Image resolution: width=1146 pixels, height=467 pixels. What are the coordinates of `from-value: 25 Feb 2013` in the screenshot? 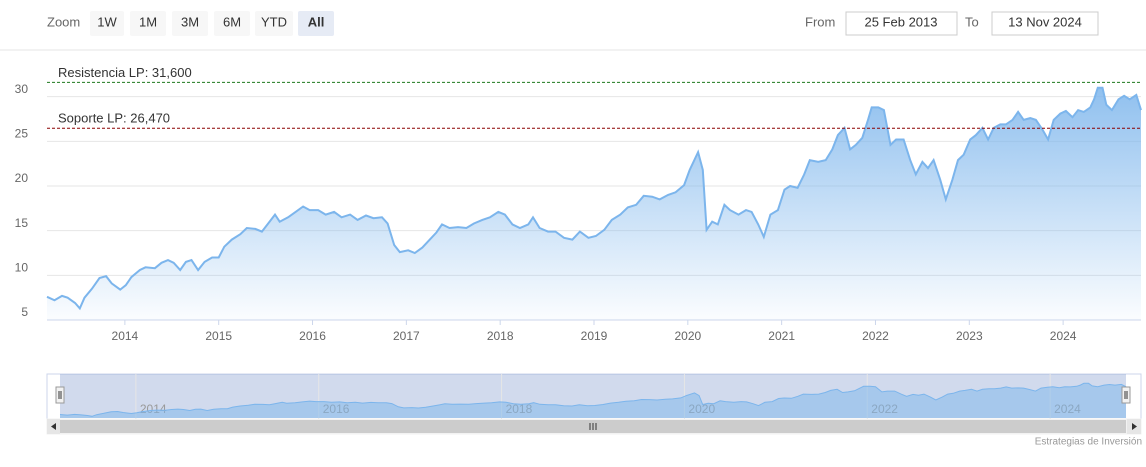 It's located at (900, 21).